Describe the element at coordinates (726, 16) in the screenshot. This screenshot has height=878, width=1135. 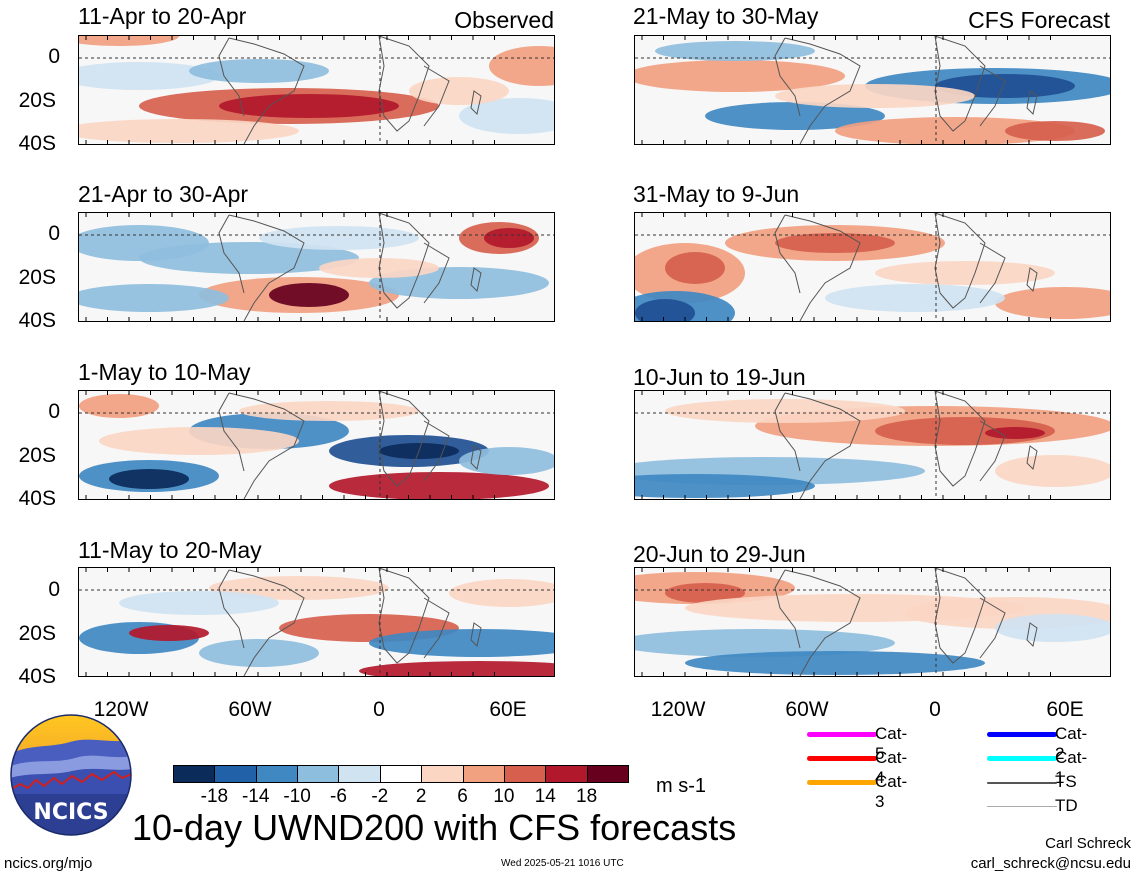
I see `panel-title-right-1: 21-May to 30-May` at that location.